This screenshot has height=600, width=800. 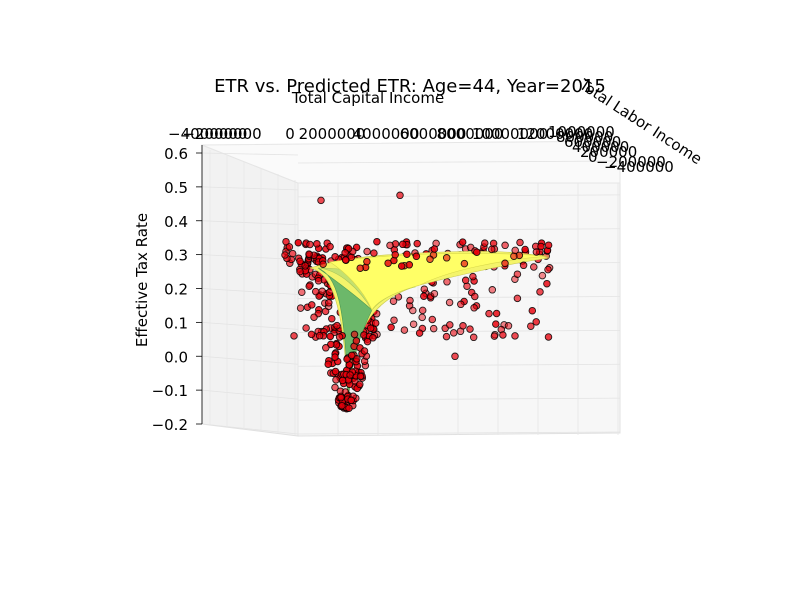 I want to click on y-tick-label: 200000, so click(x=608, y=152).